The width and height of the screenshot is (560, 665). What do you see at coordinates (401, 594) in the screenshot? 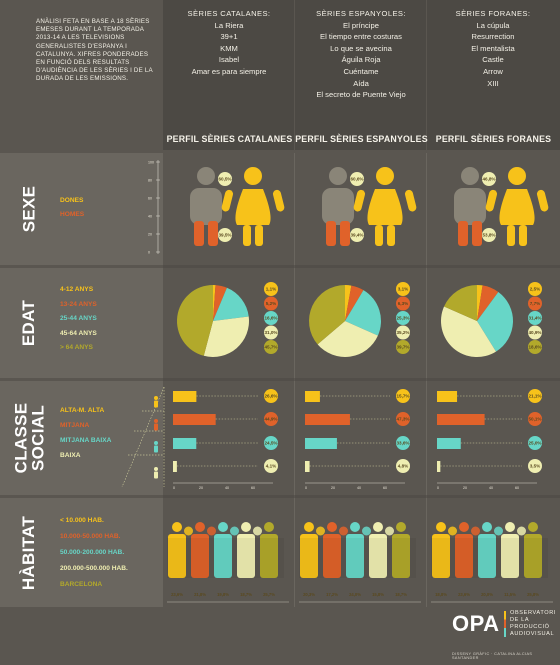
I see `value-label: 18,7%` at bounding box center [401, 594].